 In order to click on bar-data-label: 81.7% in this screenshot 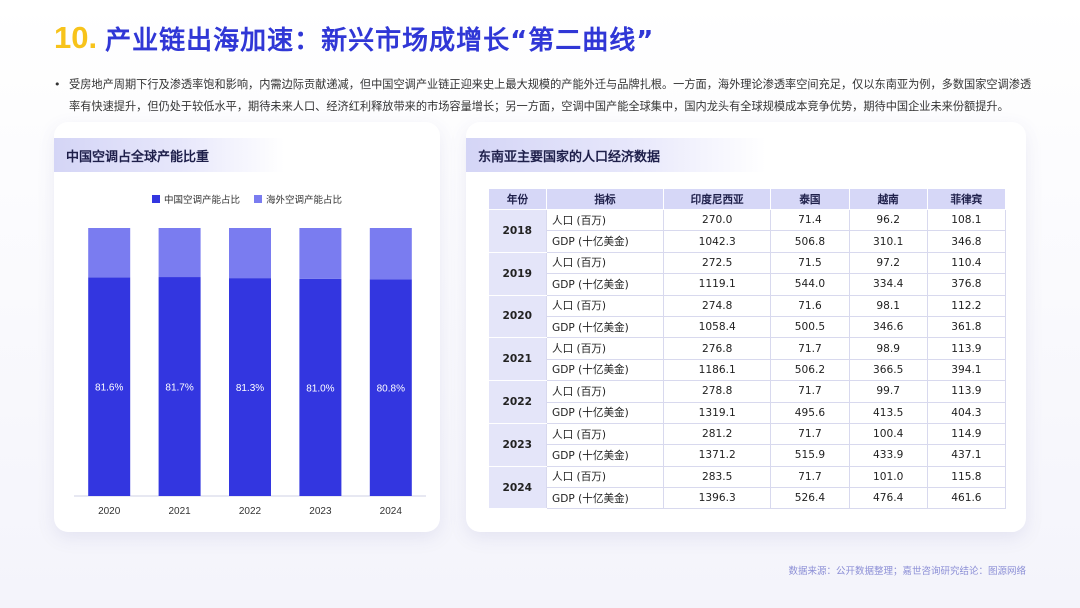, I will do `click(179, 388)`.